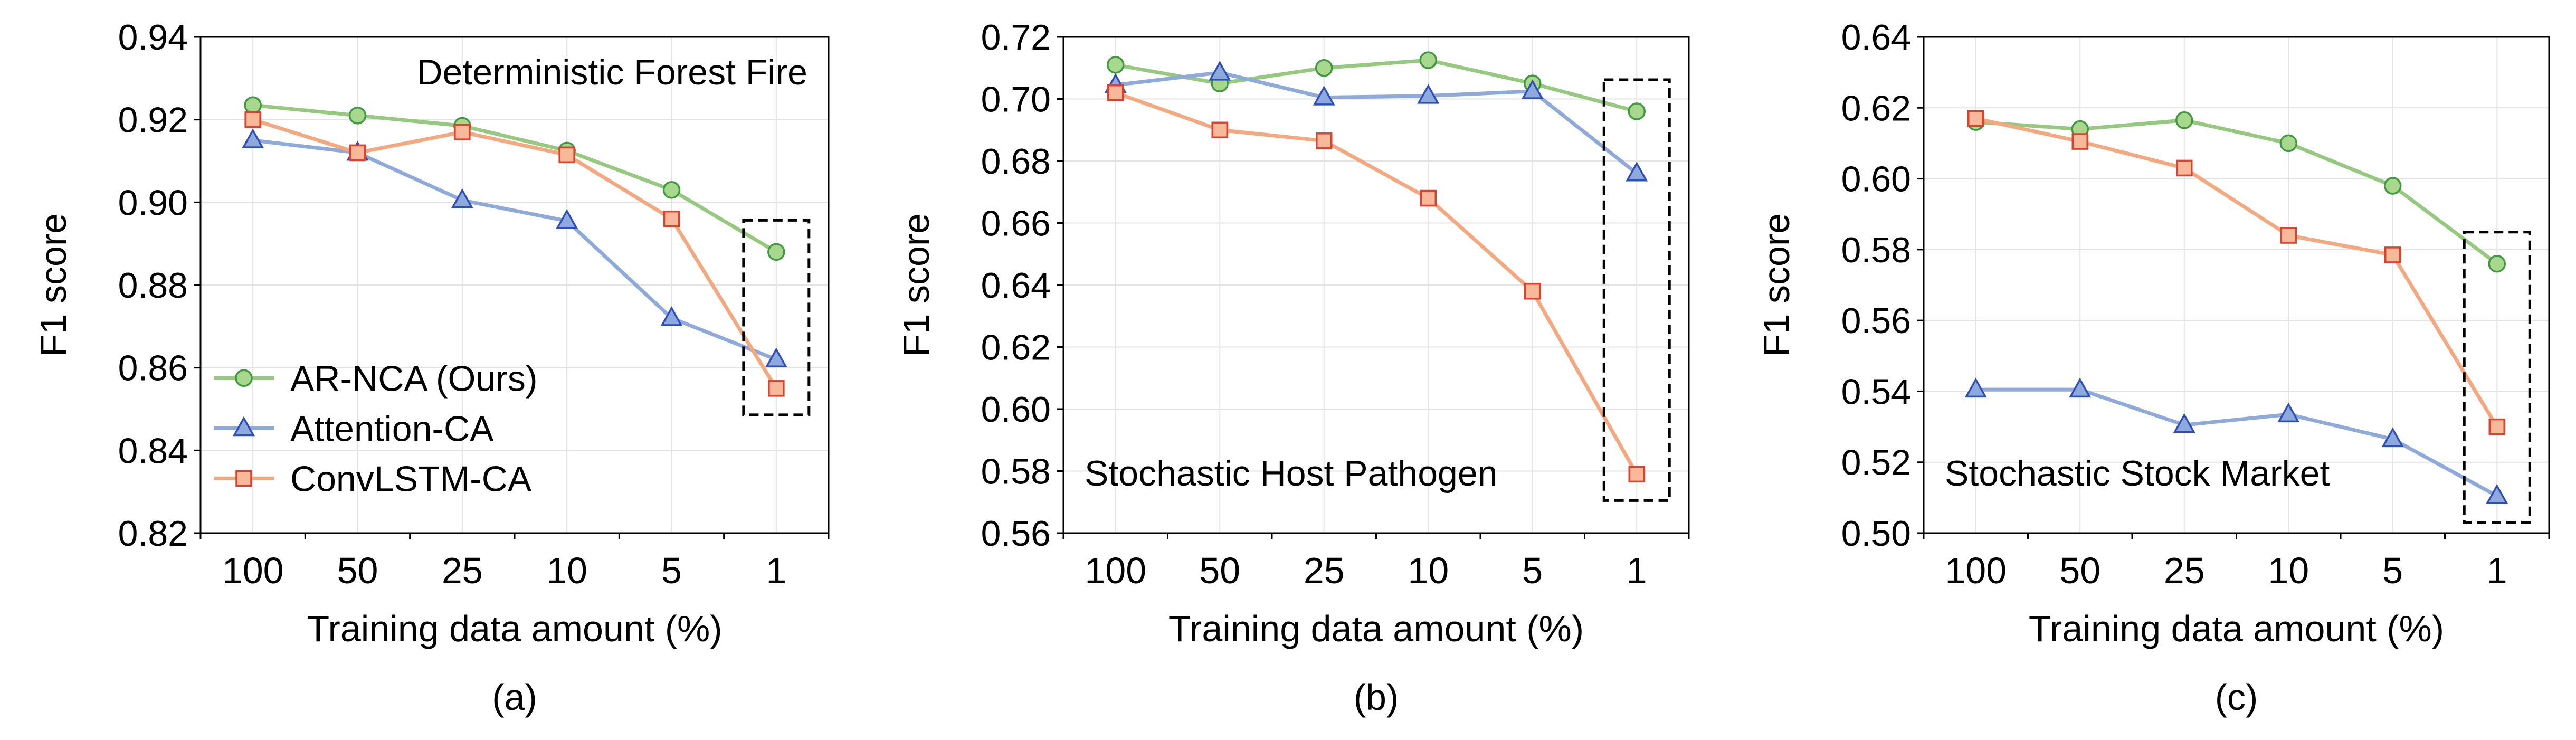 The height and width of the screenshot is (740, 2576). I want to click on panel-label: (c), so click(2236, 697).